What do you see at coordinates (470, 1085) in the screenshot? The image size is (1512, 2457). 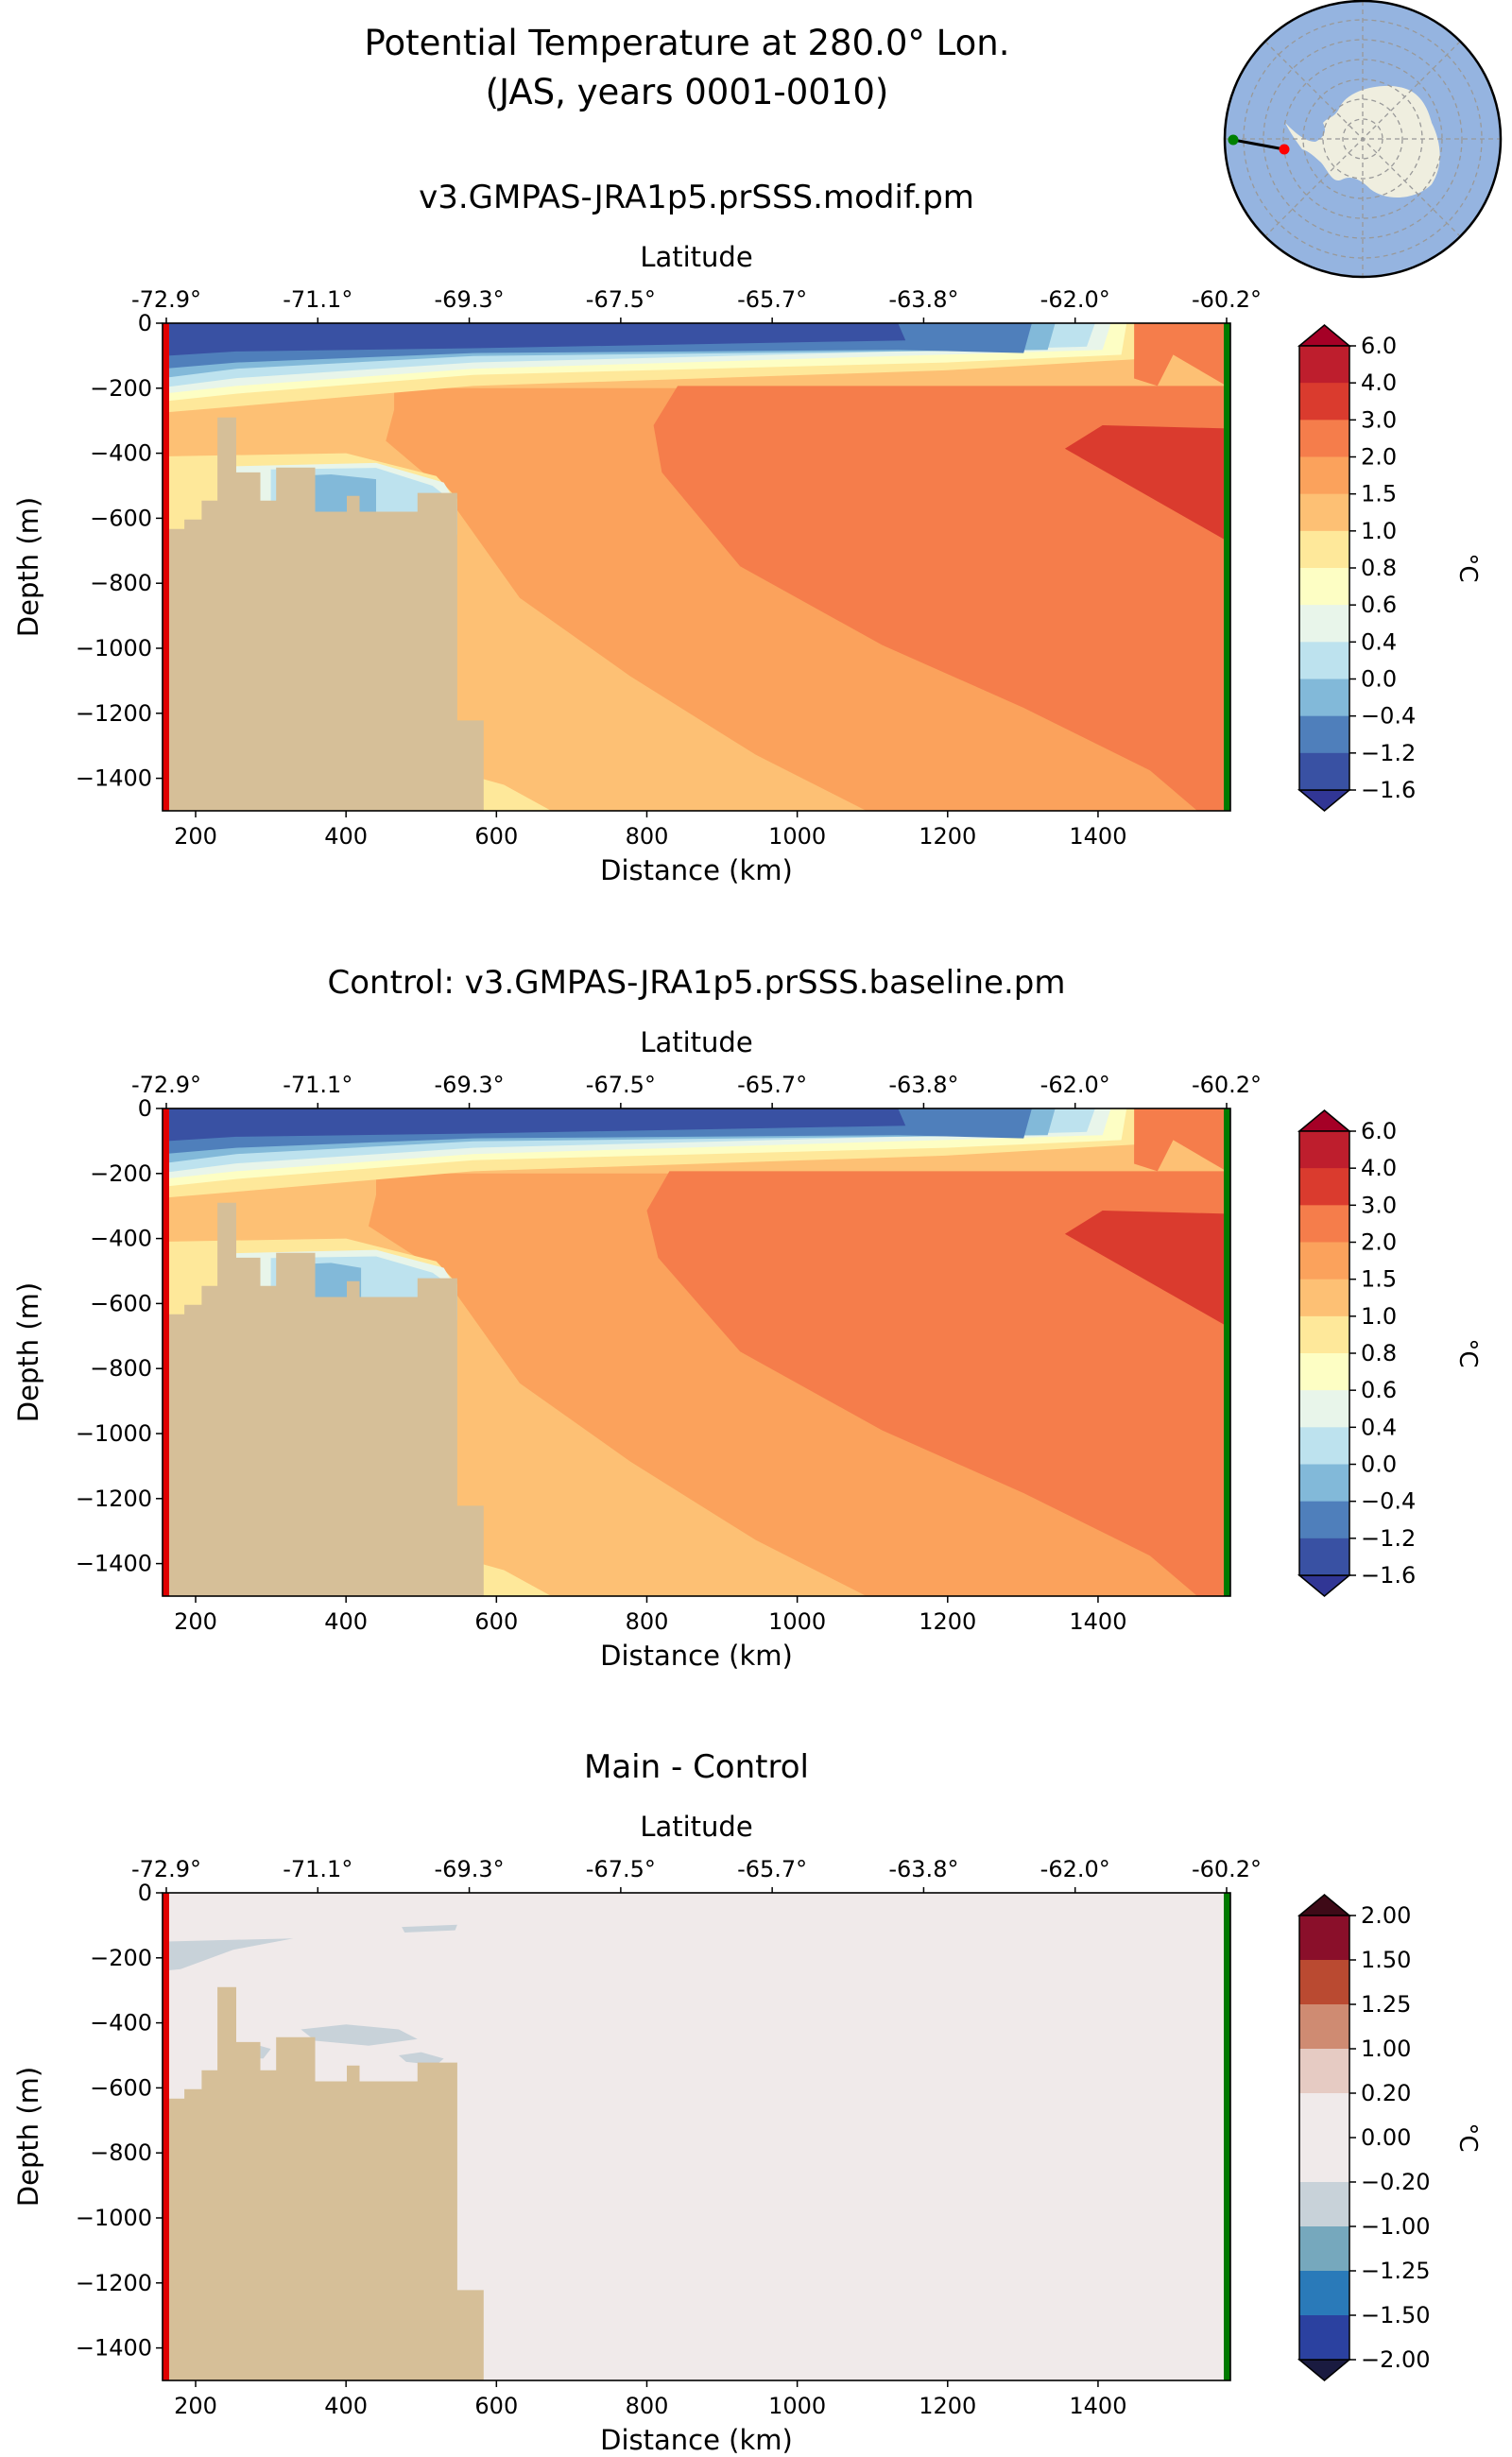 I see `lat-tick-label: -69.3°` at bounding box center [470, 1085].